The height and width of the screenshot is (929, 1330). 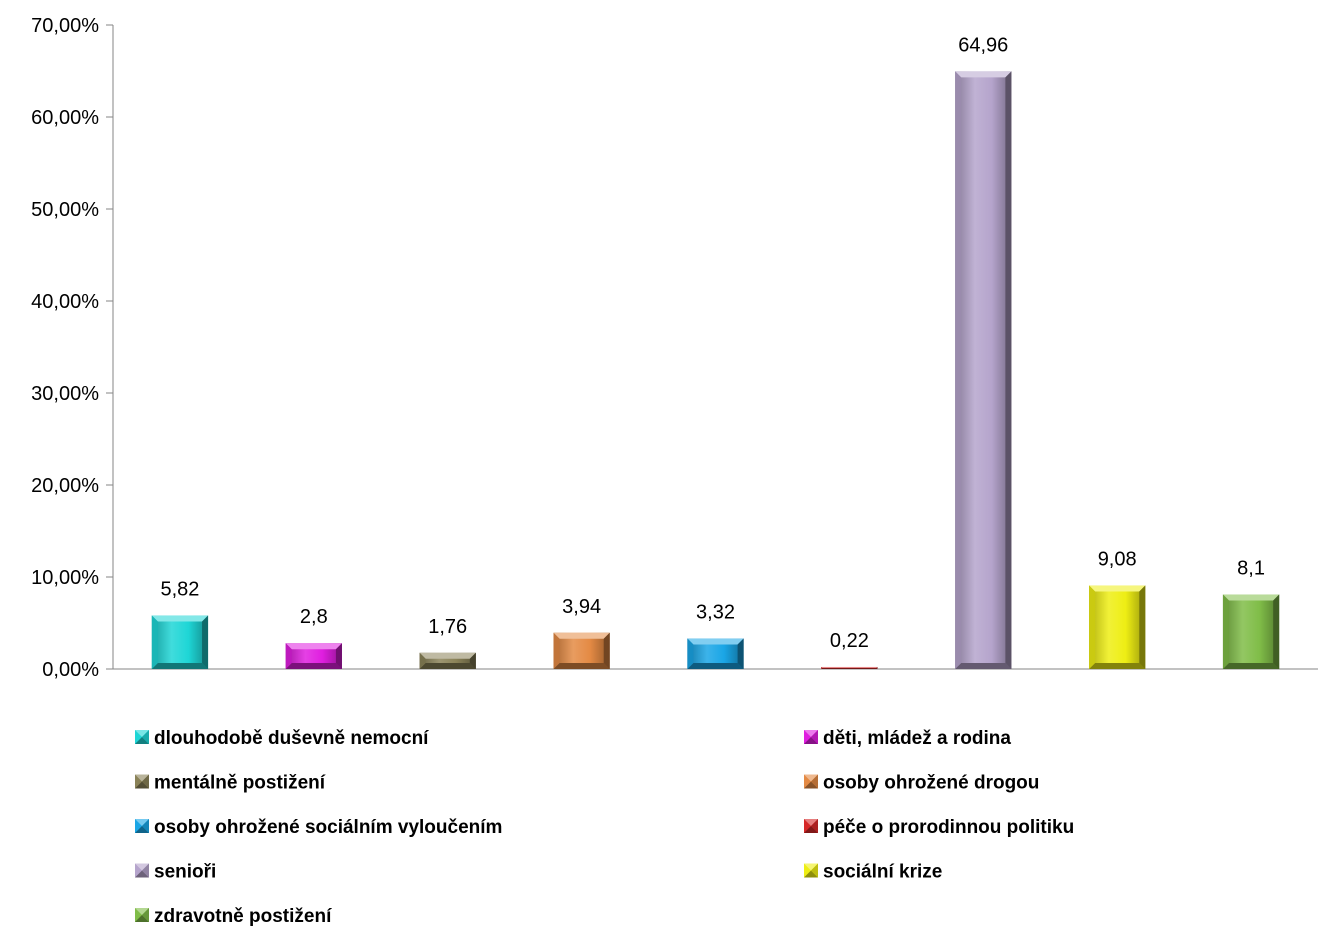 I want to click on legend-item-5: osoby ohrožené sociálním vyloučením, so click(x=318, y=827).